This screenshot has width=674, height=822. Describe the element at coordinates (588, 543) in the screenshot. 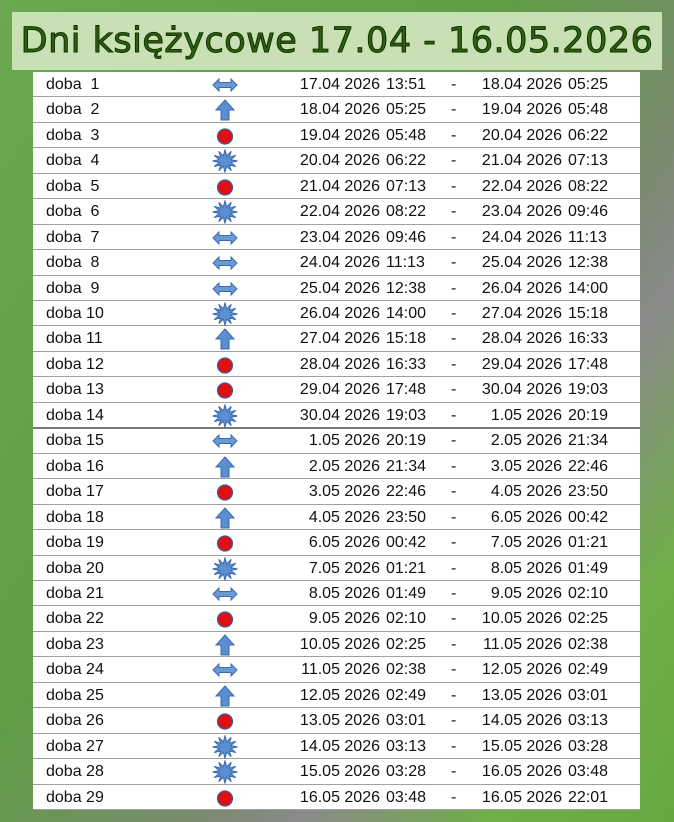

I see `end-time: 01:21` at that location.